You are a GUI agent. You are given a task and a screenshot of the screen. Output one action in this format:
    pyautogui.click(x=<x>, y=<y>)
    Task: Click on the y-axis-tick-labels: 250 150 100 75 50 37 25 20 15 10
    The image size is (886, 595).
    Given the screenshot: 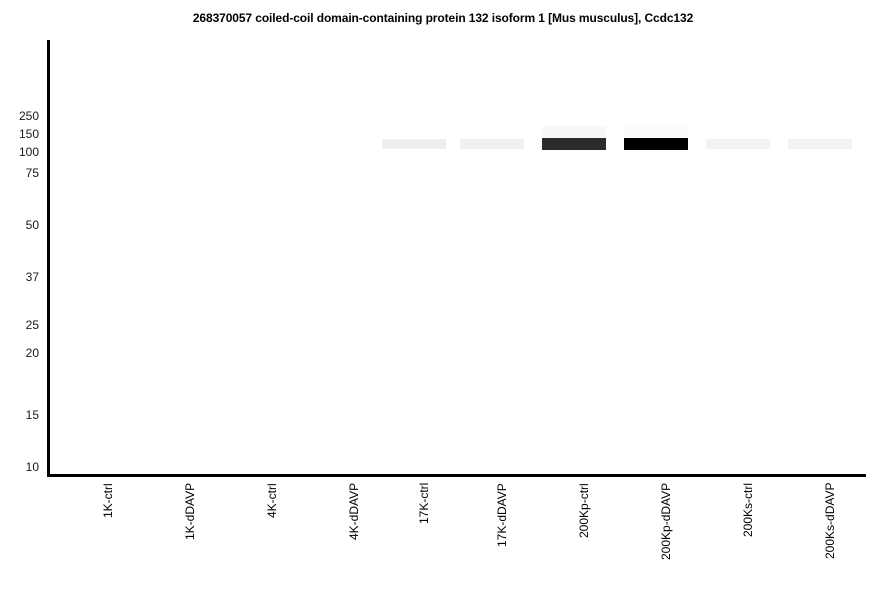 What is the action you would take?
    pyautogui.click(x=22, y=297)
    